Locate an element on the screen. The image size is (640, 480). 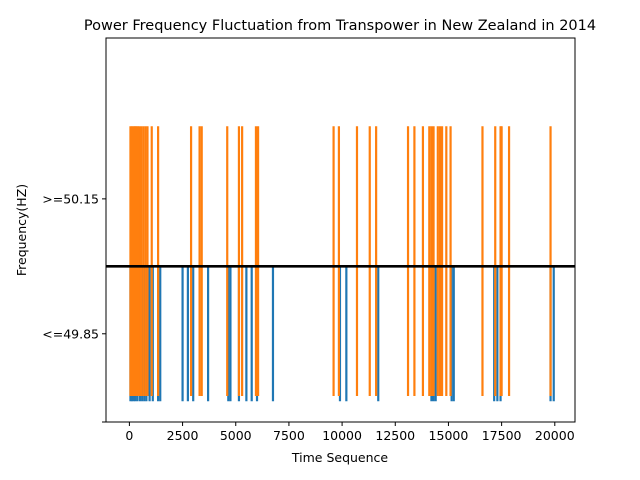
x-axis: 0 2500 5000 7500 10000 12500 15000 17500 20000 is located at coordinates (350, 432).